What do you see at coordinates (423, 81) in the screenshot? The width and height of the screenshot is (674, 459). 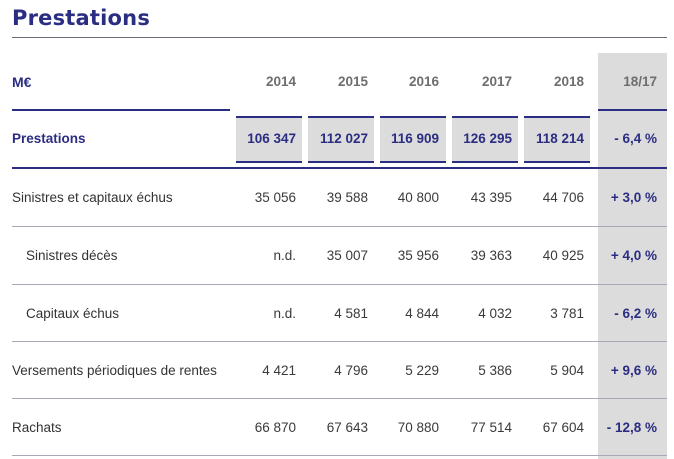 I see `year-header: 2016` at bounding box center [423, 81].